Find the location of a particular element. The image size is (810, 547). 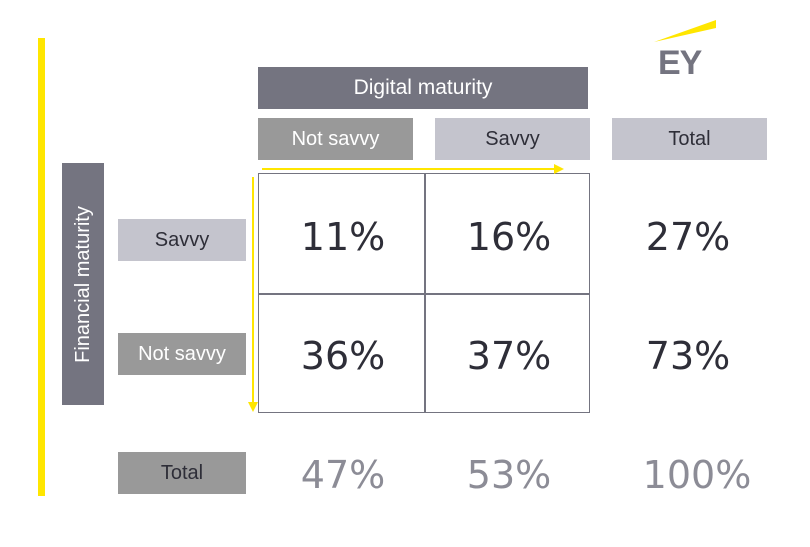

cell-not-savvy-not-savvy: 36% is located at coordinates (343, 356).